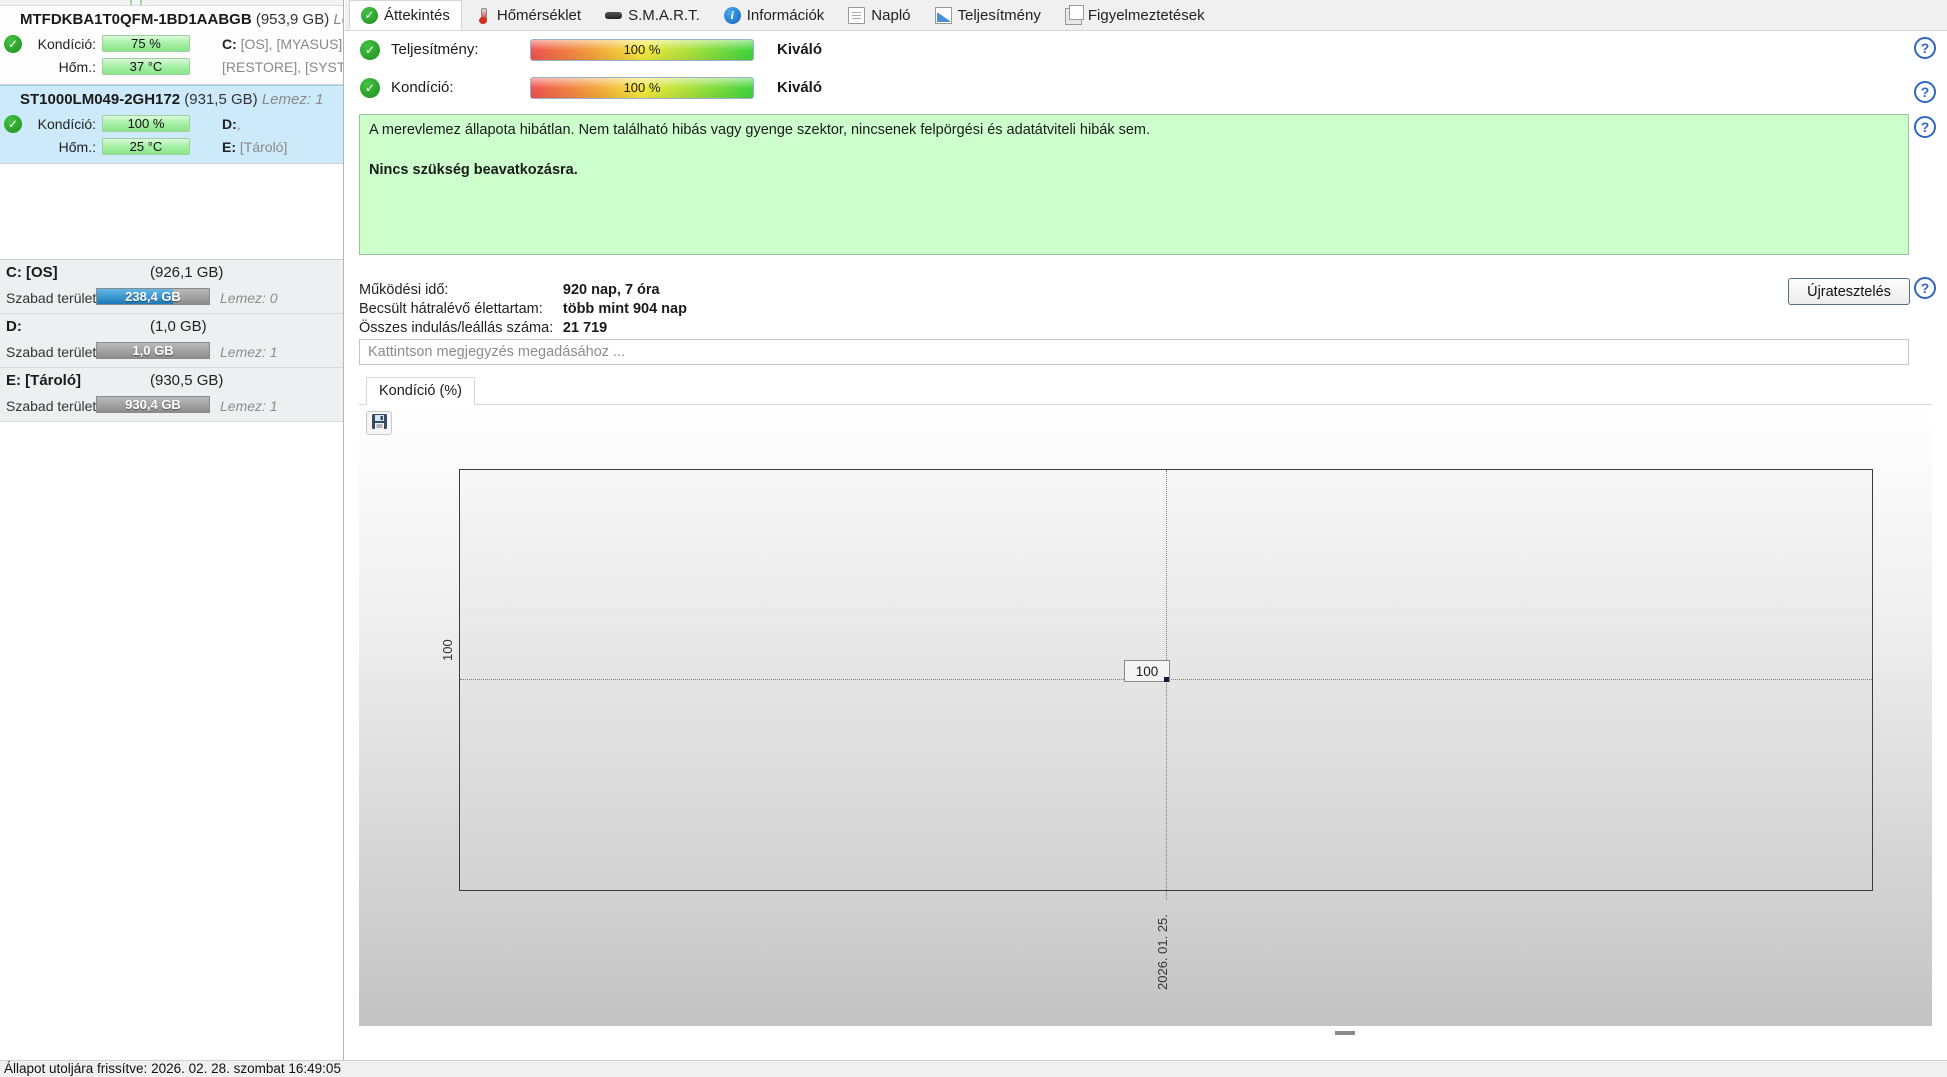  I want to click on condition-meter: 100 %, so click(642, 88).